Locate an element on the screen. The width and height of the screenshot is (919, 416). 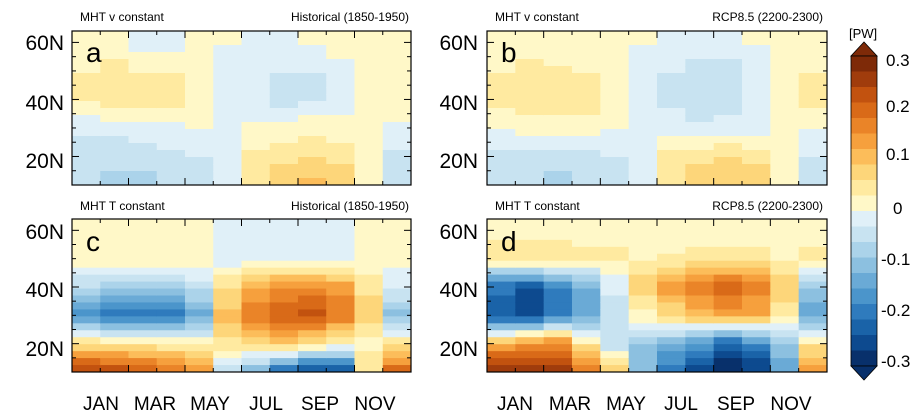
x-tick-jan-right: JAN is located at coordinates (515, 404).